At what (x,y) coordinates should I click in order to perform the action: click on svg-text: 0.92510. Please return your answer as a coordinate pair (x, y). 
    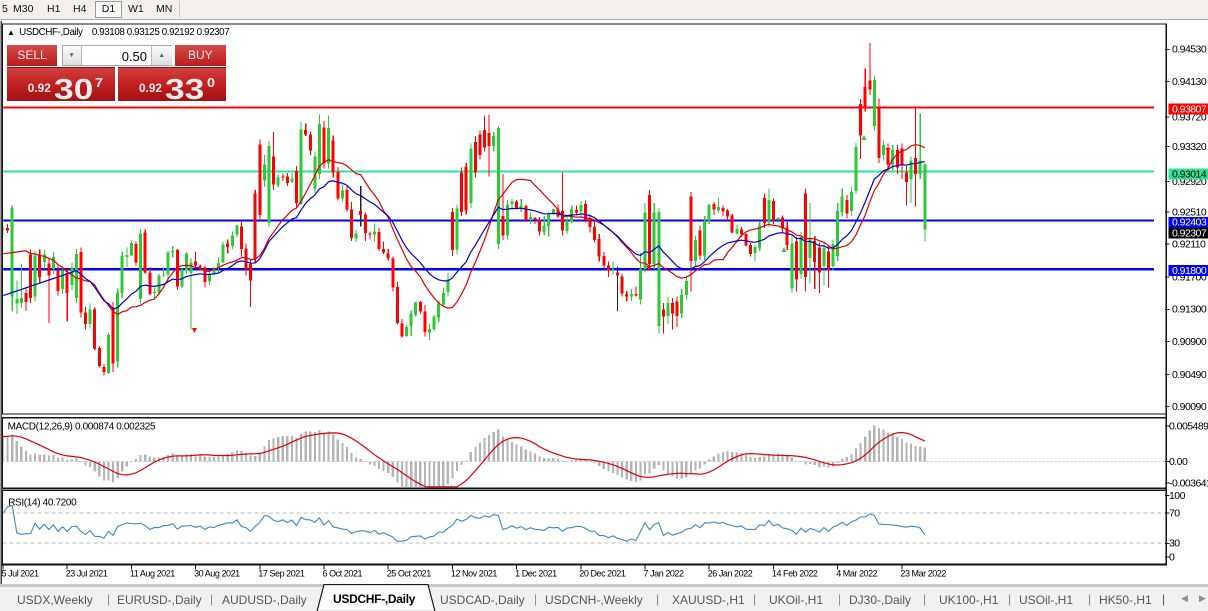
    Looking at the image, I should click on (1189, 212).